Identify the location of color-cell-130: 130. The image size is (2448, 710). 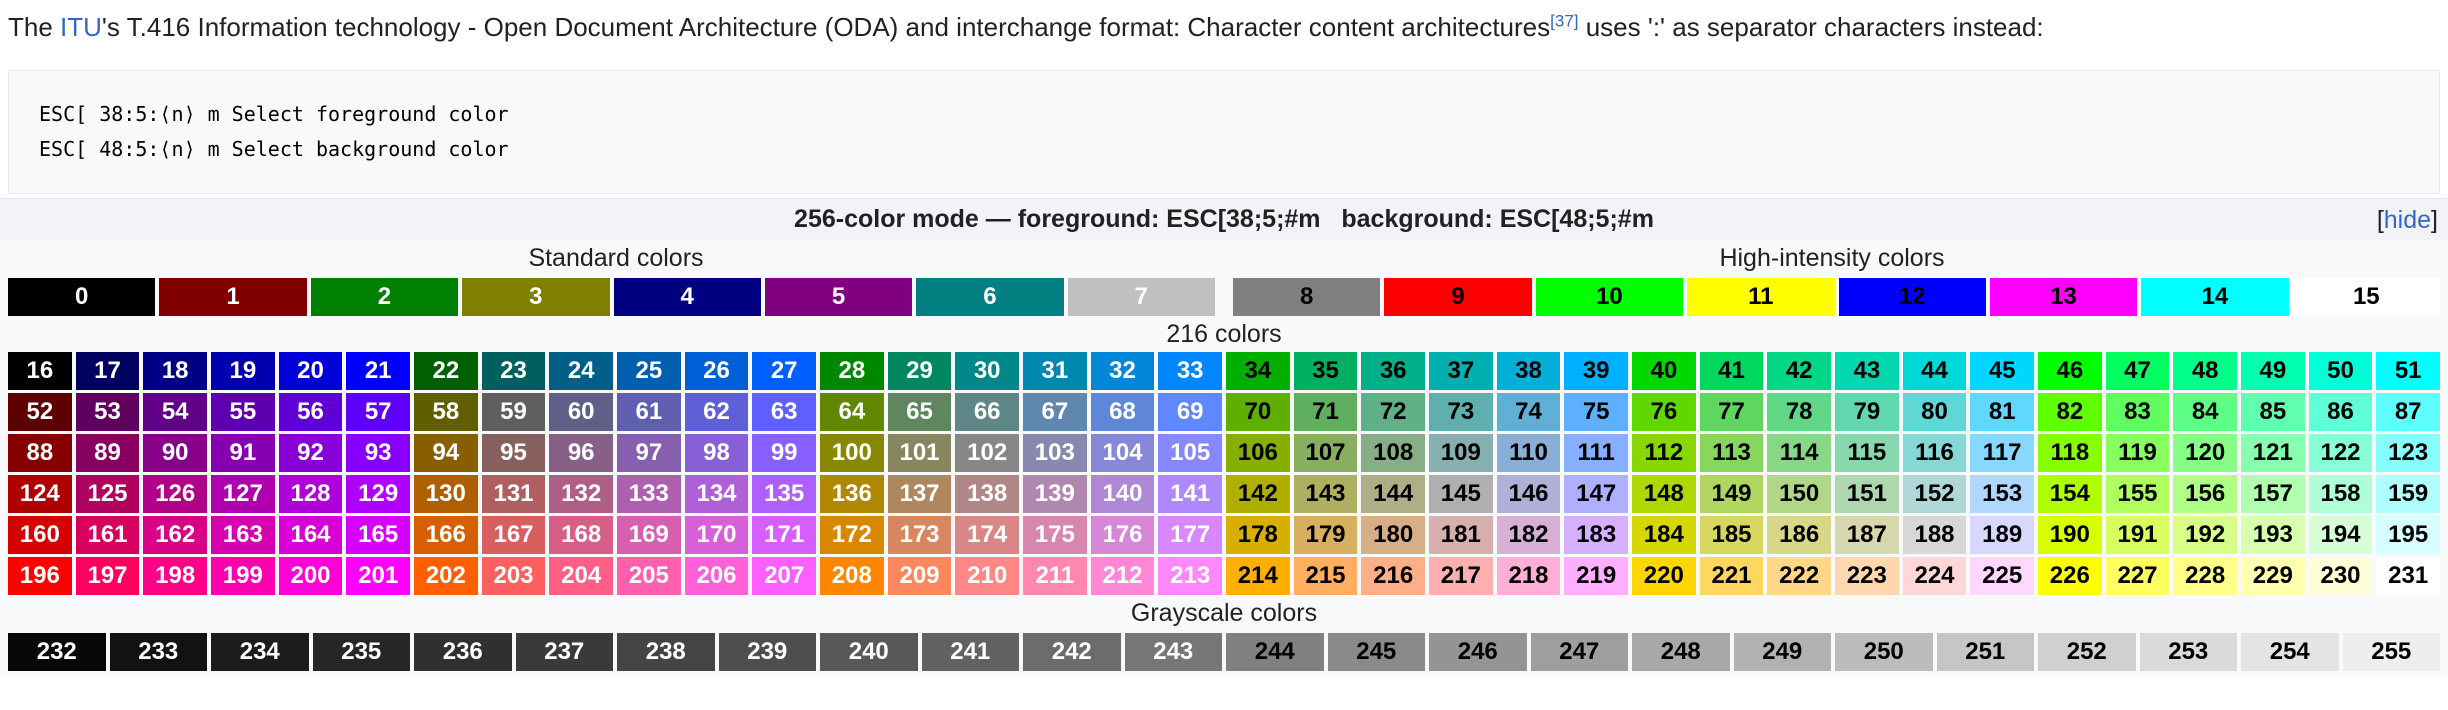
(446, 494).